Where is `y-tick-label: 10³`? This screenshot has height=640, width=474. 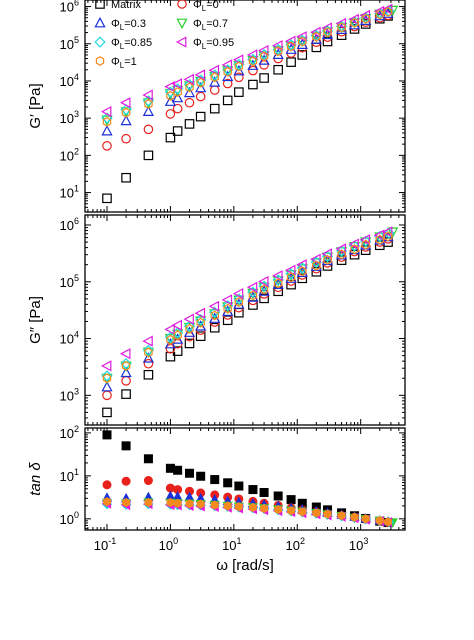 y-tick-label: 10³ is located at coordinates (69, 117).